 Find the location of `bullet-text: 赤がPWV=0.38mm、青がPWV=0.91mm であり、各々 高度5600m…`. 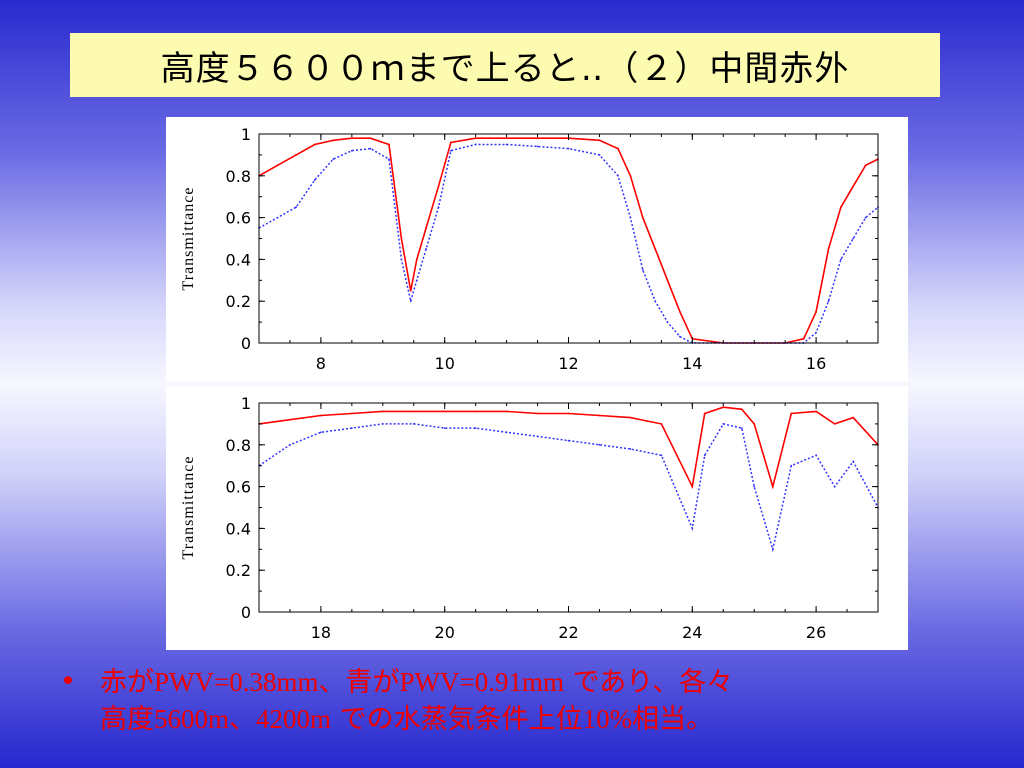

bullet-text: 赤がPWV=0.38mm、青がPWV=0.91mm であり、各々 高度5600m… is located at coordinates (540, 701).